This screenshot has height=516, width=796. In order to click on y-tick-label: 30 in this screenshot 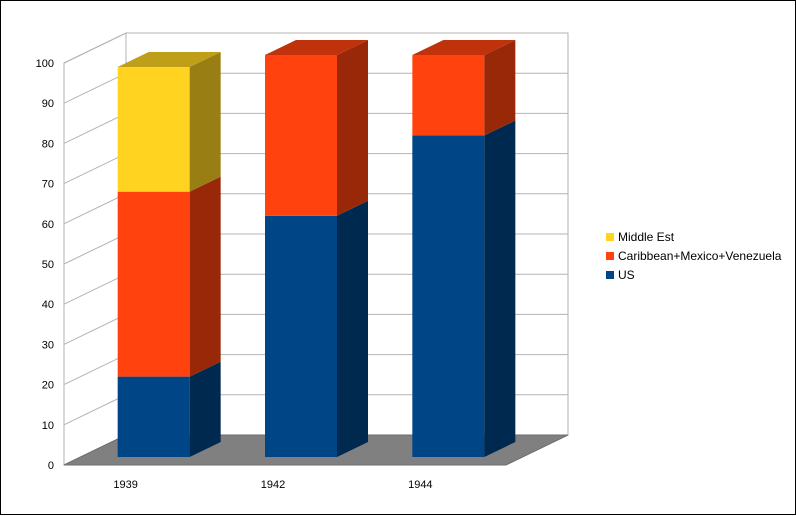, I will do `click(48, 345)`.